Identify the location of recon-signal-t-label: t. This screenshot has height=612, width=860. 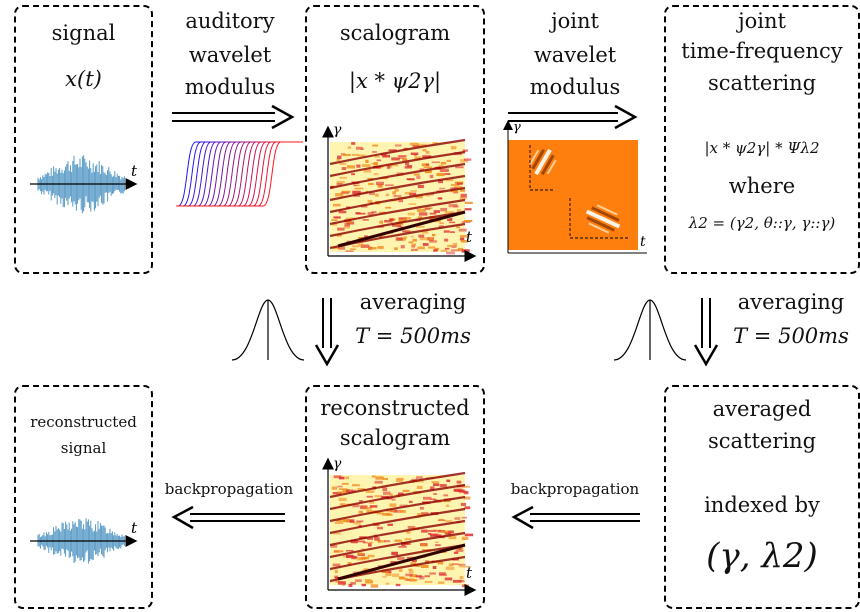
(134, 528).